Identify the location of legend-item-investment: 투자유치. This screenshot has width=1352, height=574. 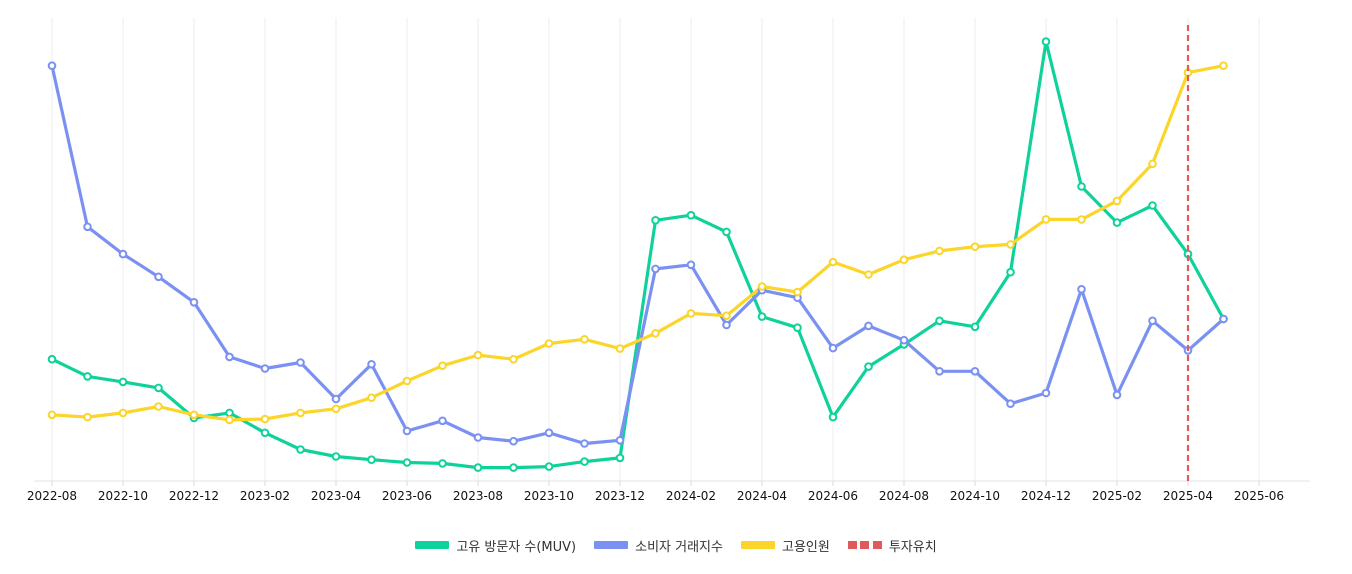
(892, 545).